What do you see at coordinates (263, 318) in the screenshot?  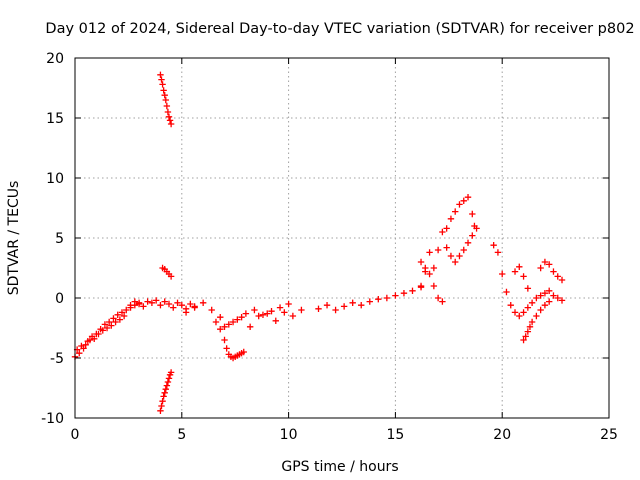 I see `series-arc-midday-b` at bounding box center [263, 318].